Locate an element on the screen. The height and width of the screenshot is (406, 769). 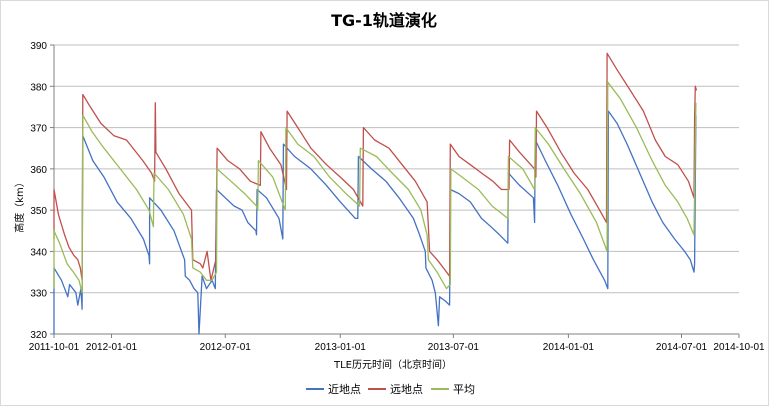
y-tick-label: 320 is located at coordinates (38, 335).